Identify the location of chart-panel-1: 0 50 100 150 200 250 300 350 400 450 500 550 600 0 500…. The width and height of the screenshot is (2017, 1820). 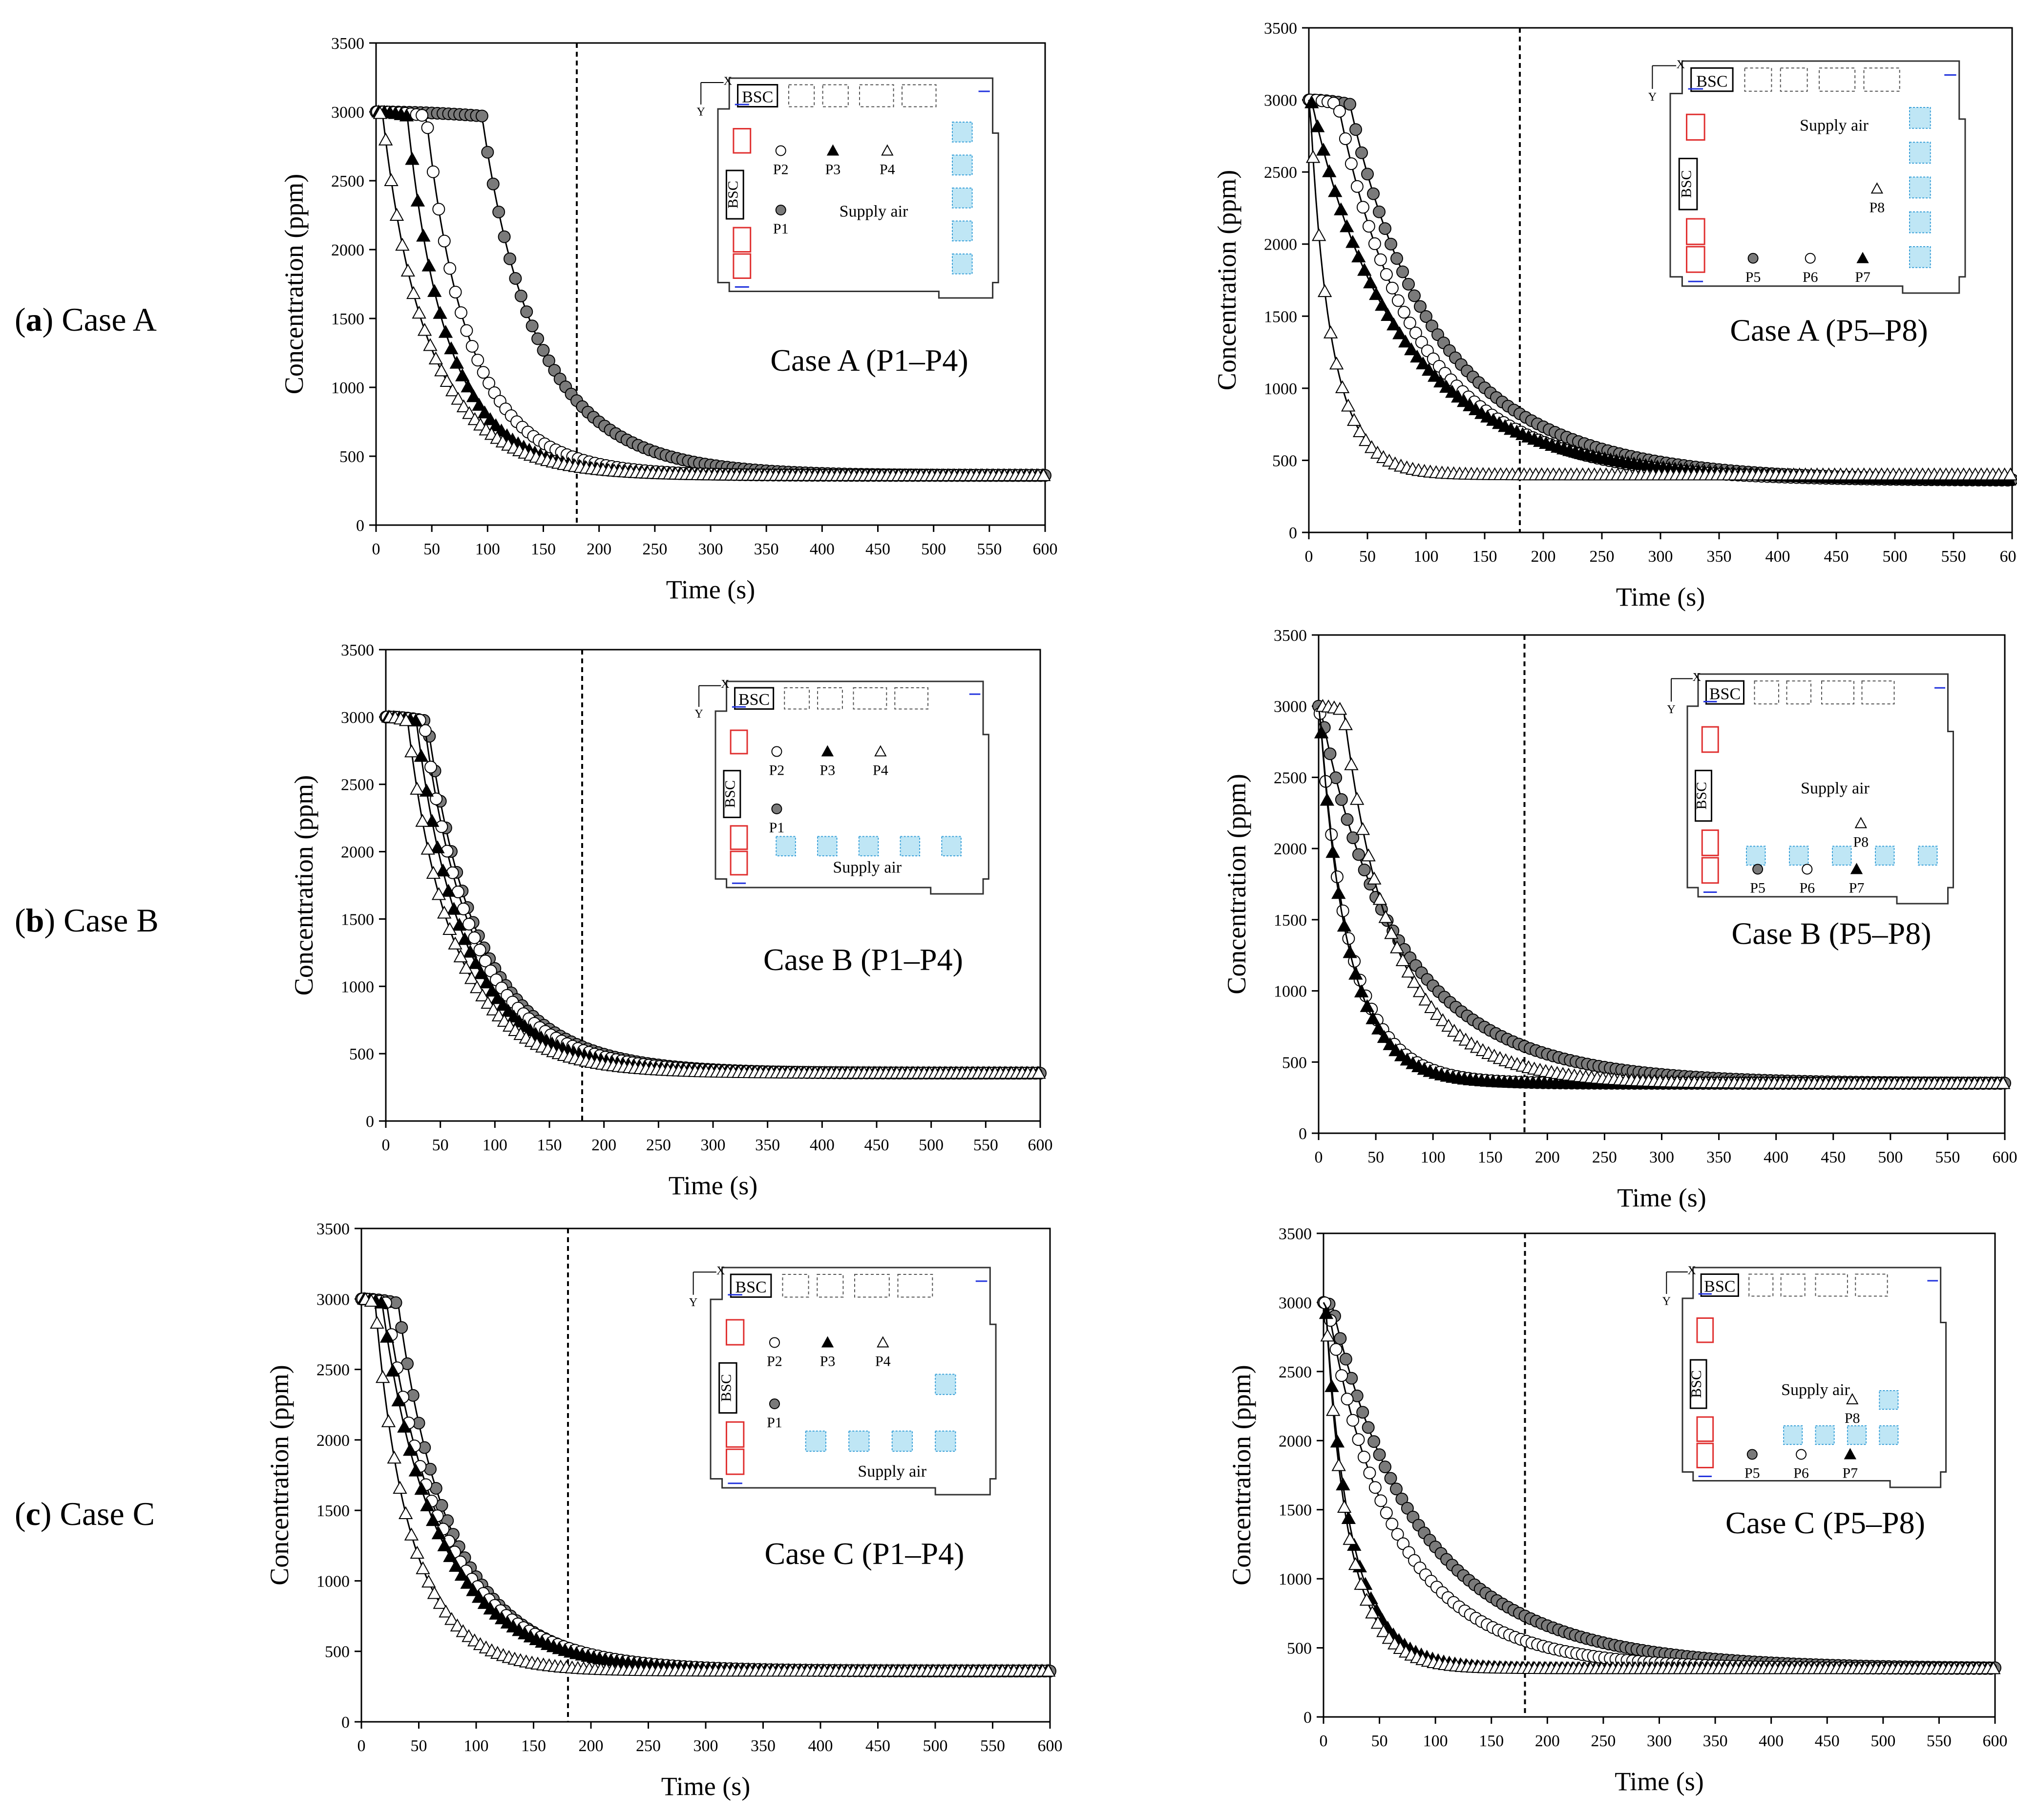
(669, 319).